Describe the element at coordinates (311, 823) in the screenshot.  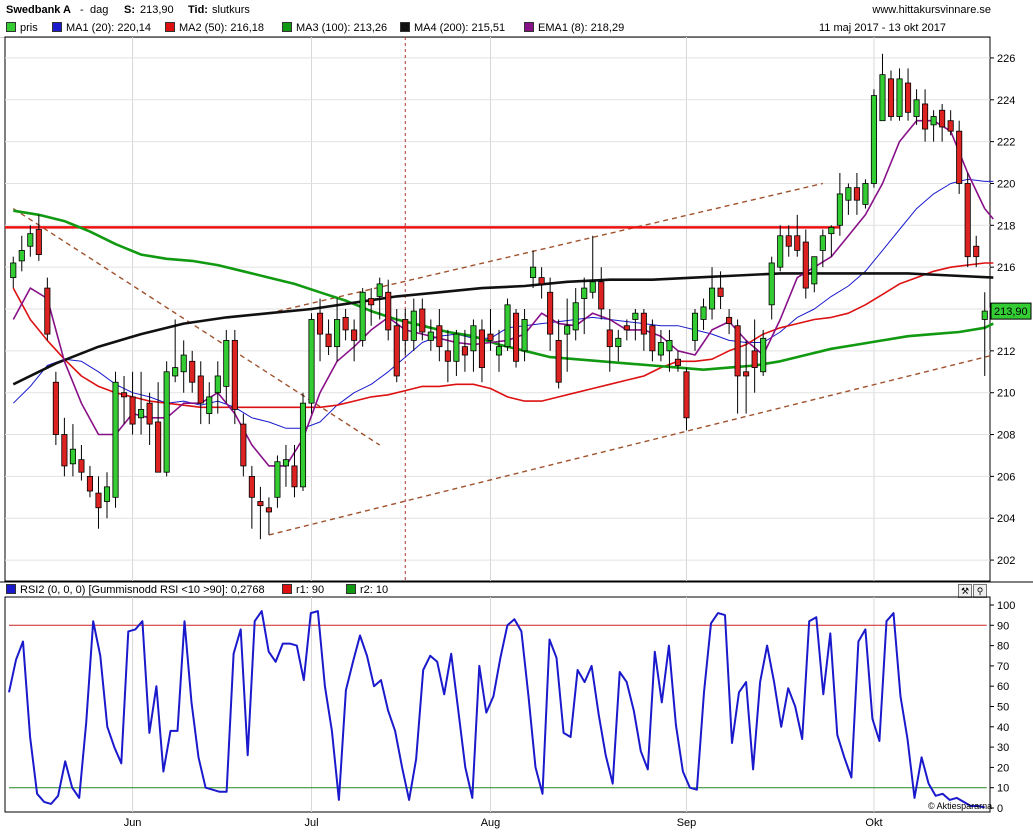
I see `month-label: Jul` at that location.